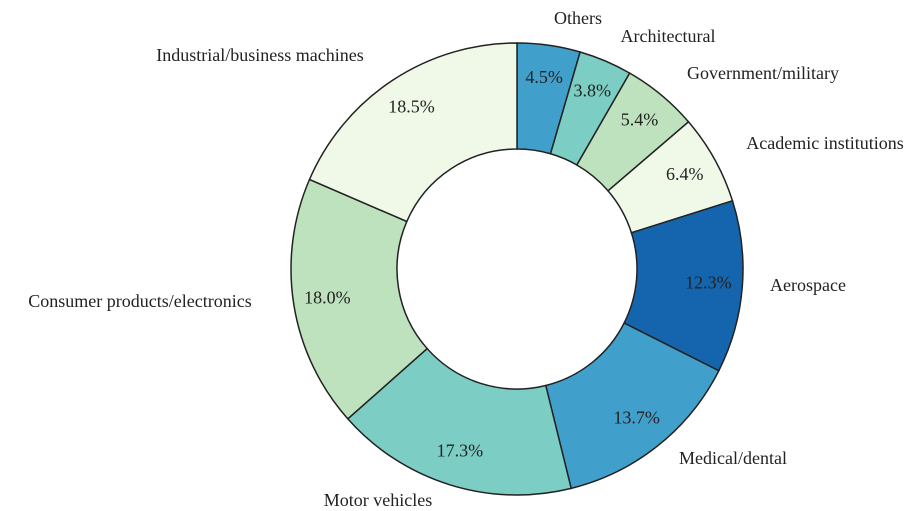 The image size is (919, 511). What do you see at coordinates (708, 283) in the screenshot?
I see `value-label: 12.3%` at bounding box center [708, 283].